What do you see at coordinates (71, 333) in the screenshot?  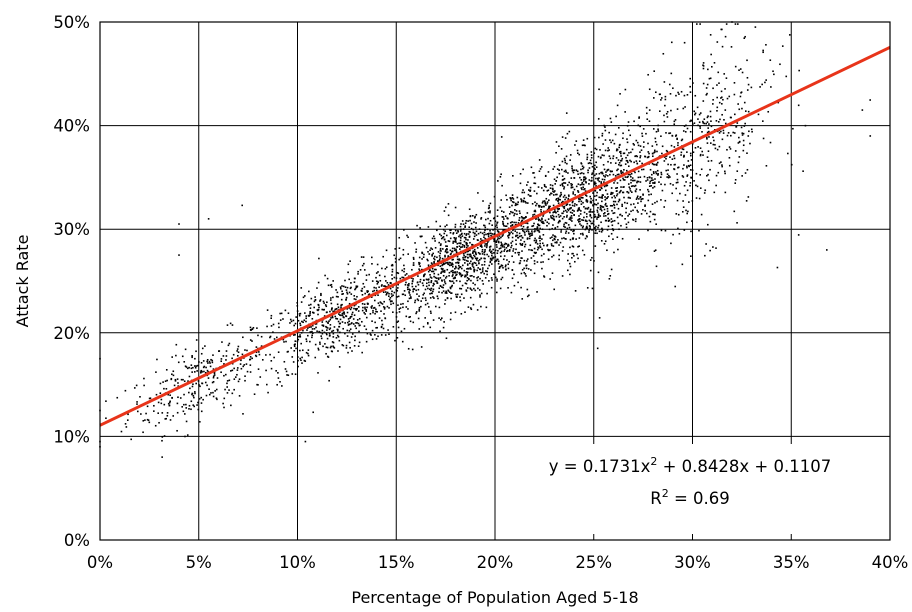 I see `y-tick-label: 20%` at bounding box center [71, 333].